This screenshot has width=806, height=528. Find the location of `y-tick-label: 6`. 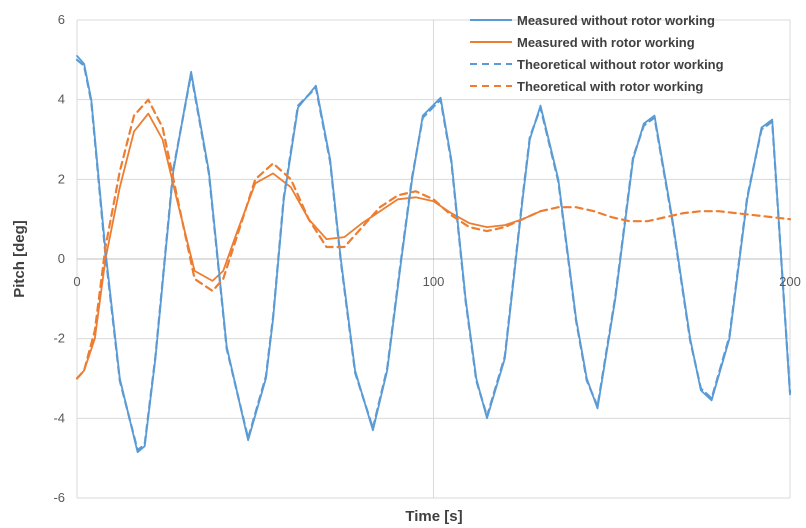

y-tick-label: 6 is located at coordinates (61, 19).